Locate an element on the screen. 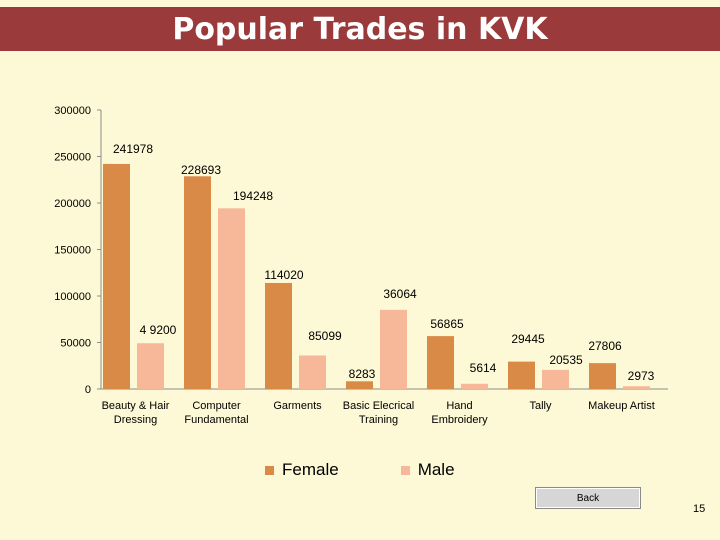 The height and width of the screenshot is (540, 720). data-label-female-0: 241978 is located at coordinates (133, 149).